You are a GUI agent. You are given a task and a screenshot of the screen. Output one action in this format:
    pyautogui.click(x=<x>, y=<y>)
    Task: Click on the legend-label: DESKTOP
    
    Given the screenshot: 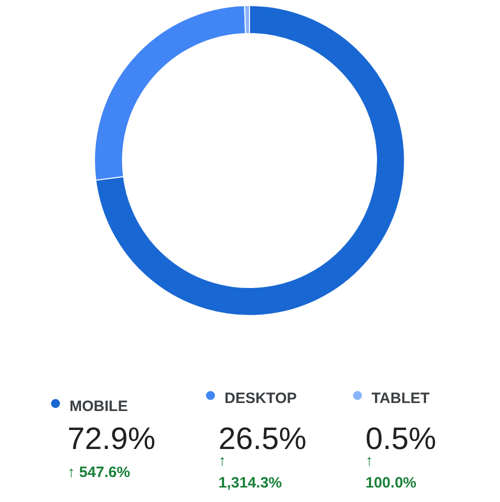 What is the action you would take?
    pyautogui.click(x=260, y=398)
    